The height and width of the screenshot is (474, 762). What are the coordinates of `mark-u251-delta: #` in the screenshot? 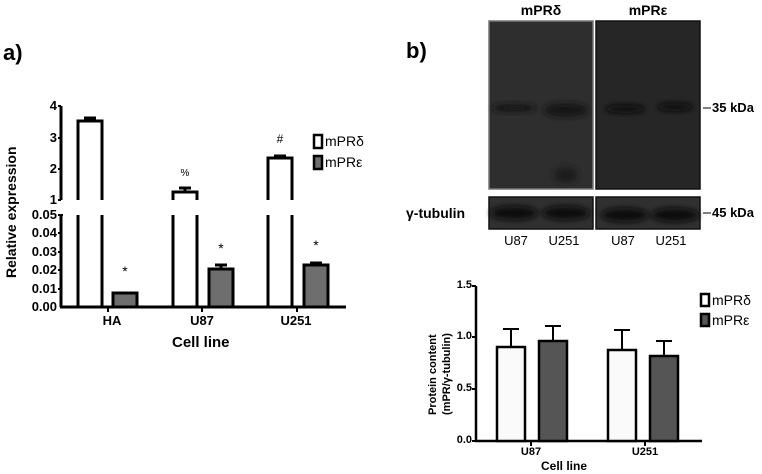 It's located at (280, 139).